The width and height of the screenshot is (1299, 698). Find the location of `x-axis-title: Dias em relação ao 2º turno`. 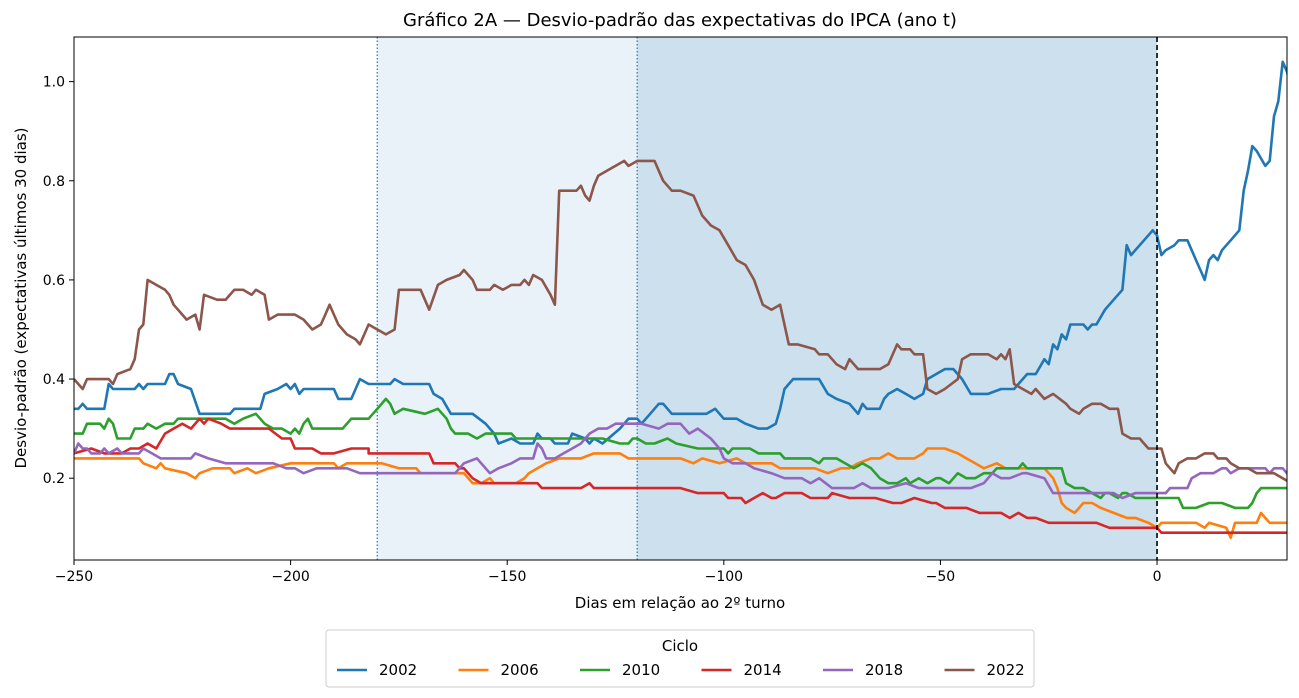

x-axis-title: Dias em relação ao 2º turno is located at coordinates (680, 603).